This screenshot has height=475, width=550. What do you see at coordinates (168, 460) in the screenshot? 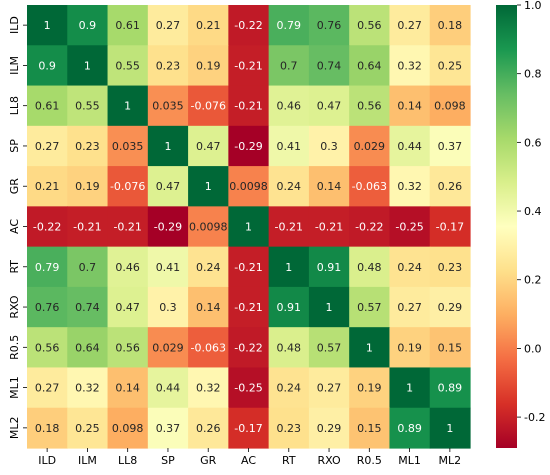
I see `x-tick-label: SP` at bounding box center [168, 460].